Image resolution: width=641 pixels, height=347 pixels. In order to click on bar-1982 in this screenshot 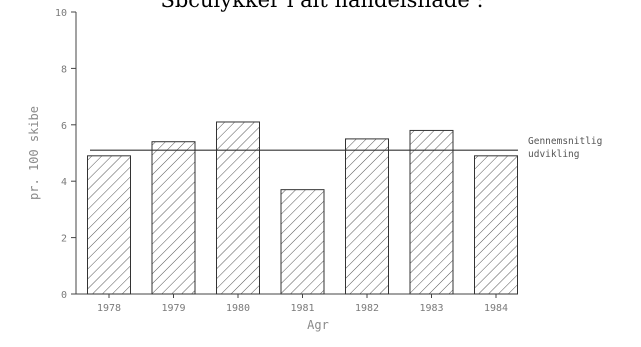, I will do `click(367, 216)`.